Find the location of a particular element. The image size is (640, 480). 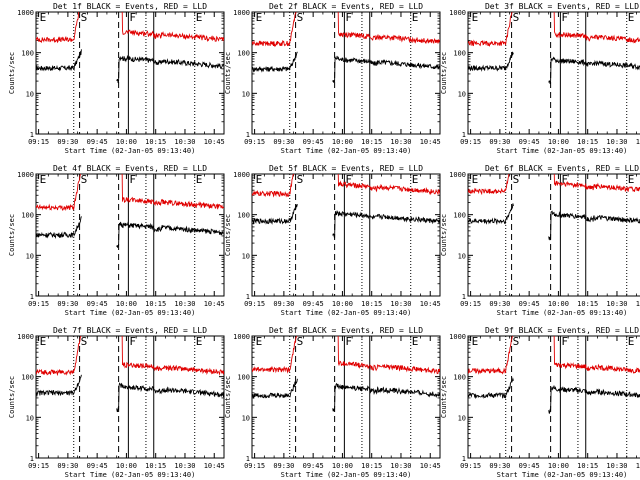

panel-title: Det 4f BLACK = Events, RED = LLD is located at coordinates (130, 168).